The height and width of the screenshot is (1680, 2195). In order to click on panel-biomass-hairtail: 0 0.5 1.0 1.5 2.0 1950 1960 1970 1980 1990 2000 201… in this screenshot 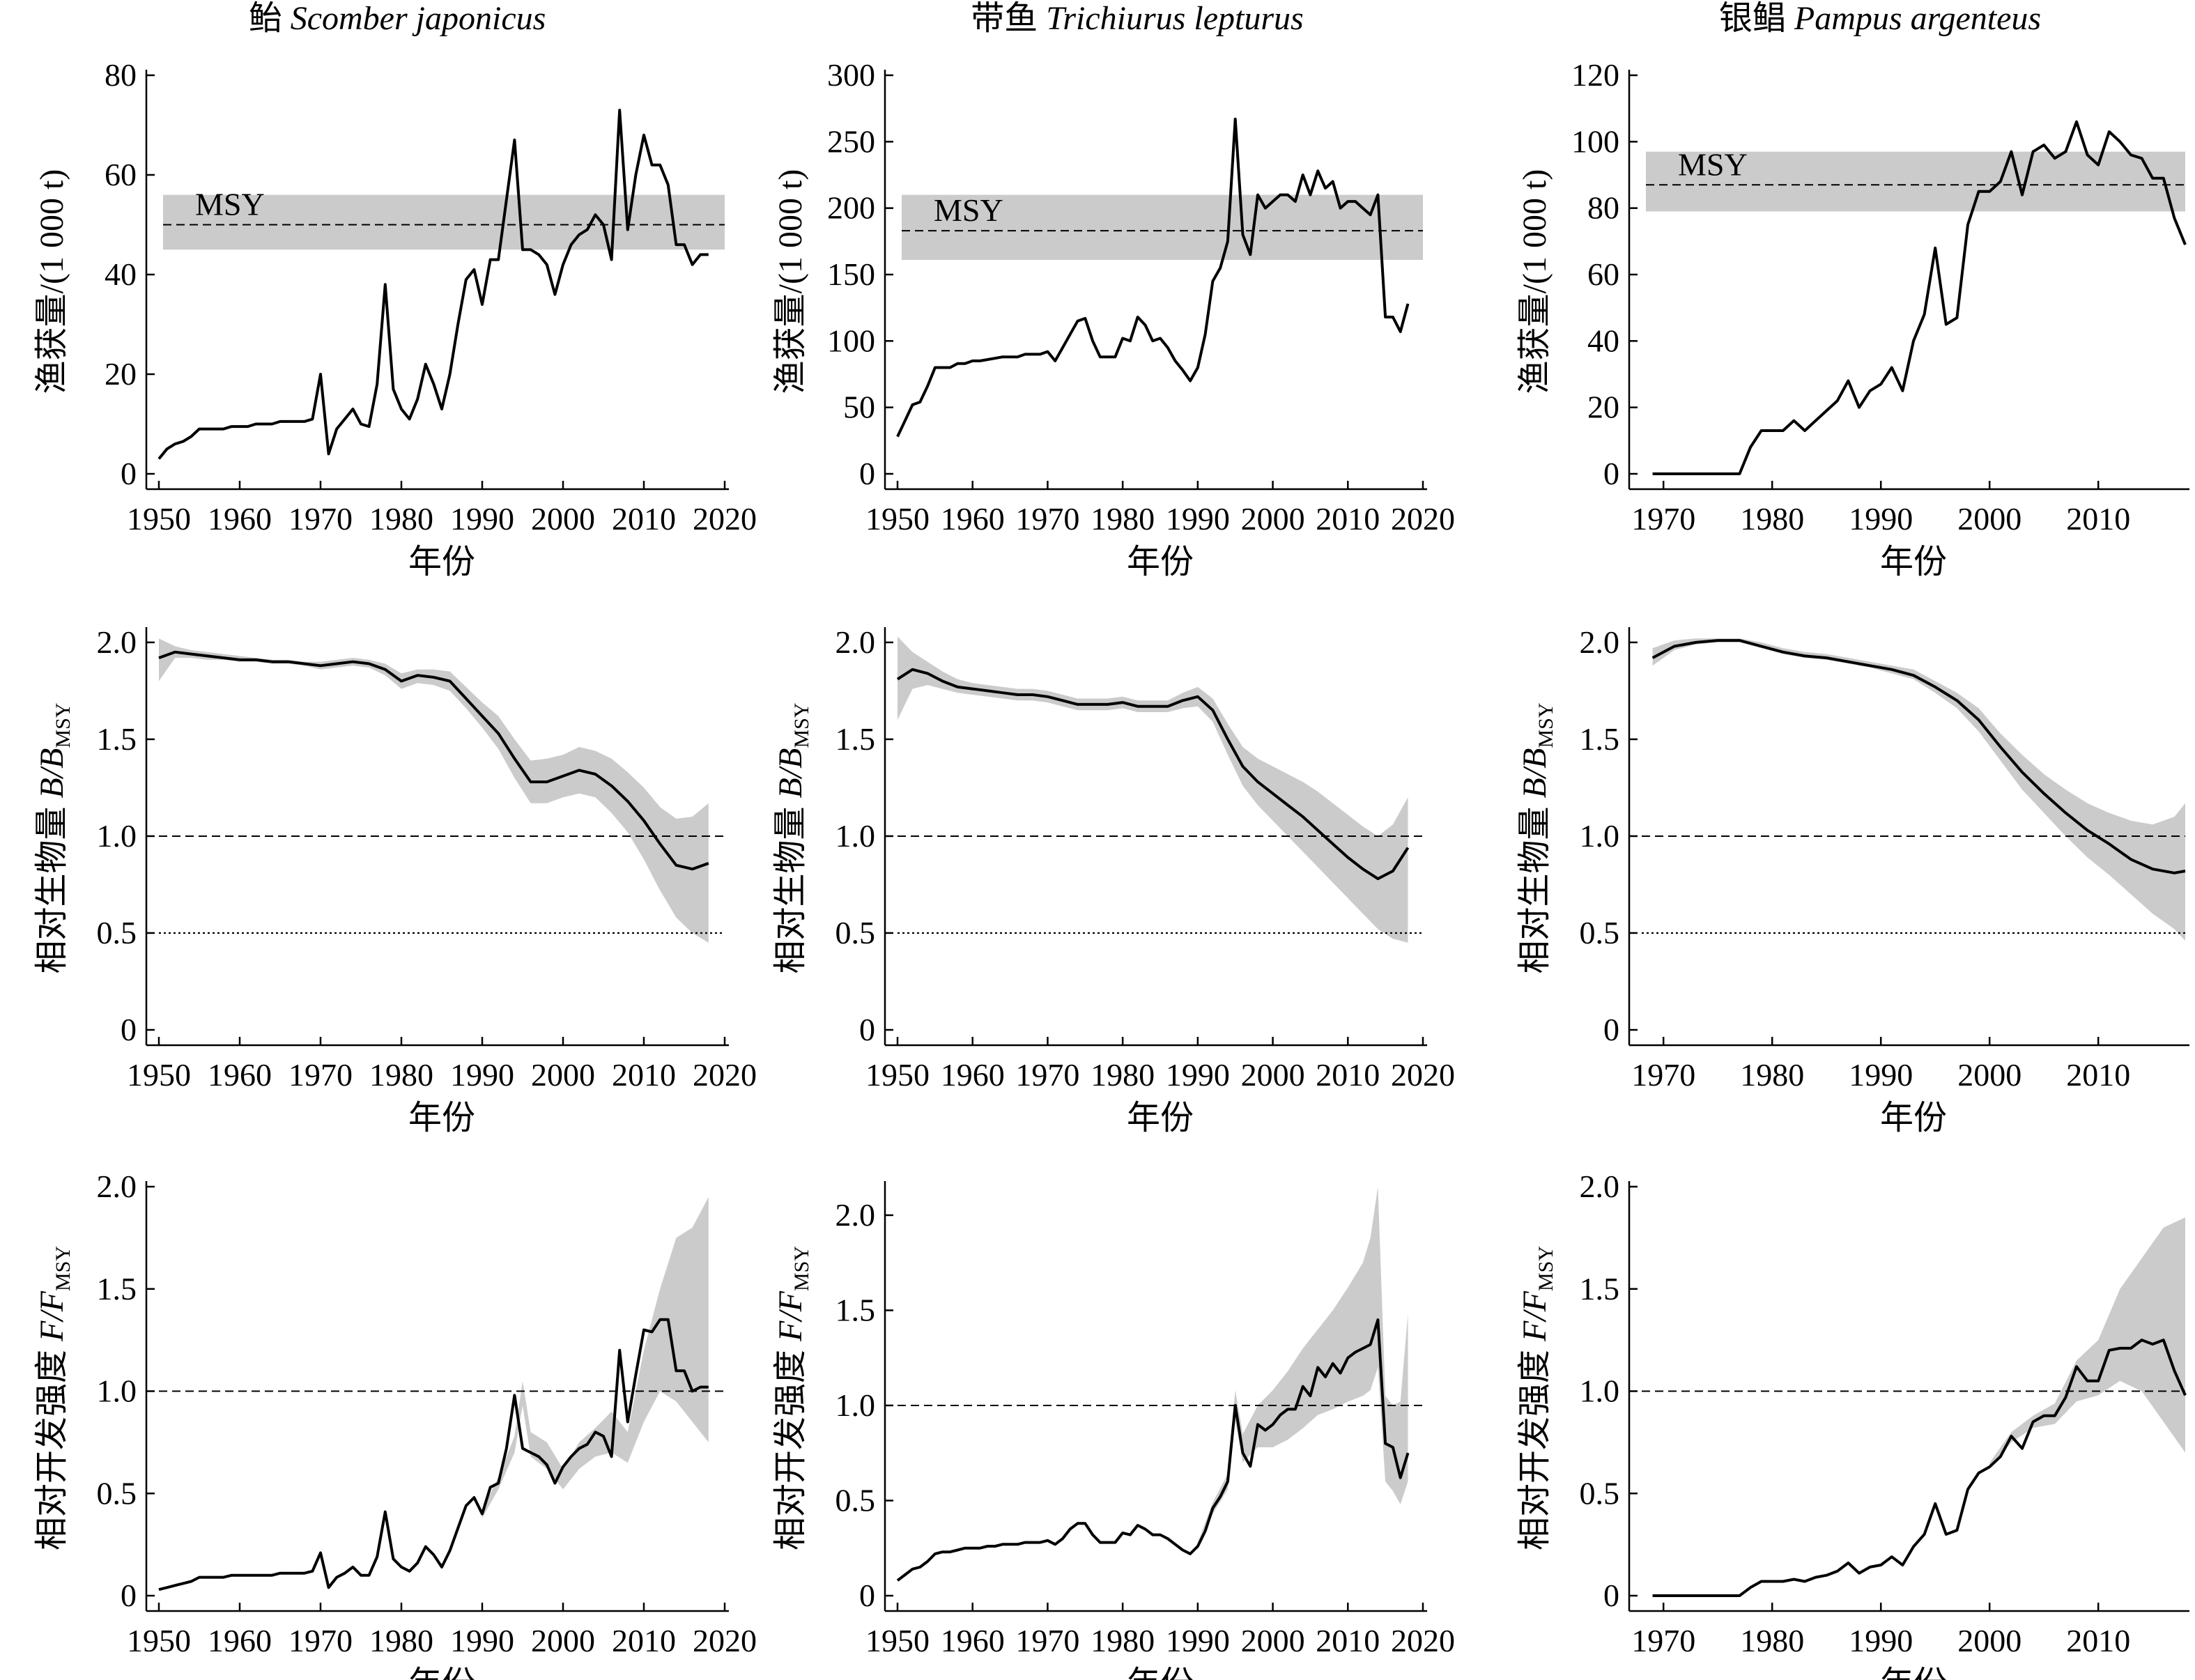, I will do `click(1113, 880)`.